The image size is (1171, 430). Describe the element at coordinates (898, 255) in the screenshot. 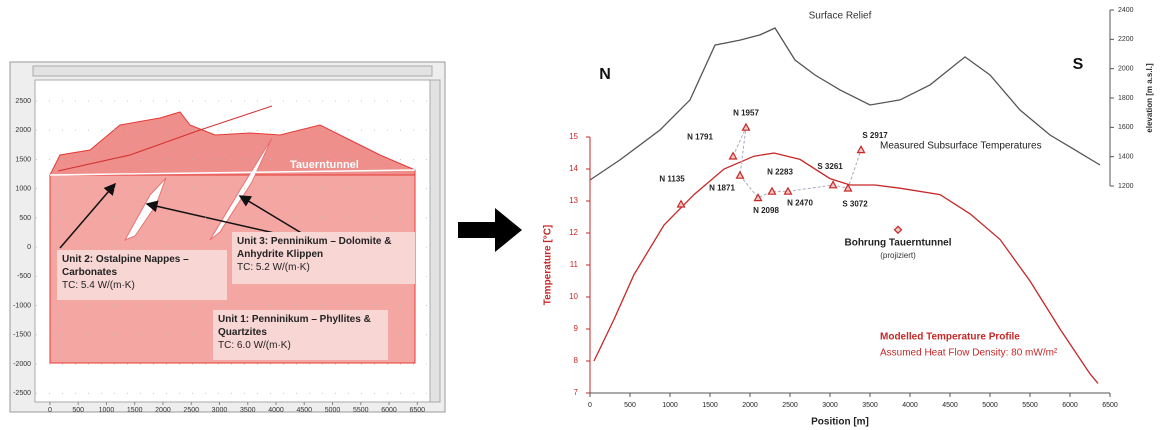

I see `series-note: (projiziert)` at that location.